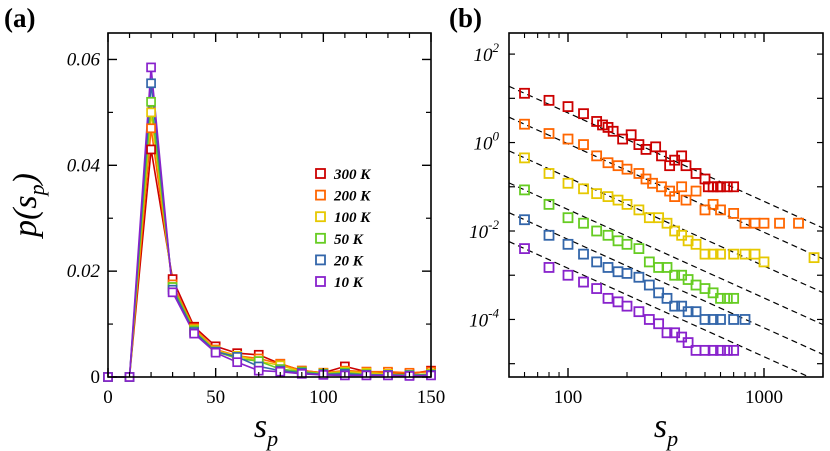 The height and width of the screenshot is (451, 830). What do you see at coordinates (431, 397) in the screenshot?
I see `panel-a-x-tick-label: 150` at bounding box center [431, 397].